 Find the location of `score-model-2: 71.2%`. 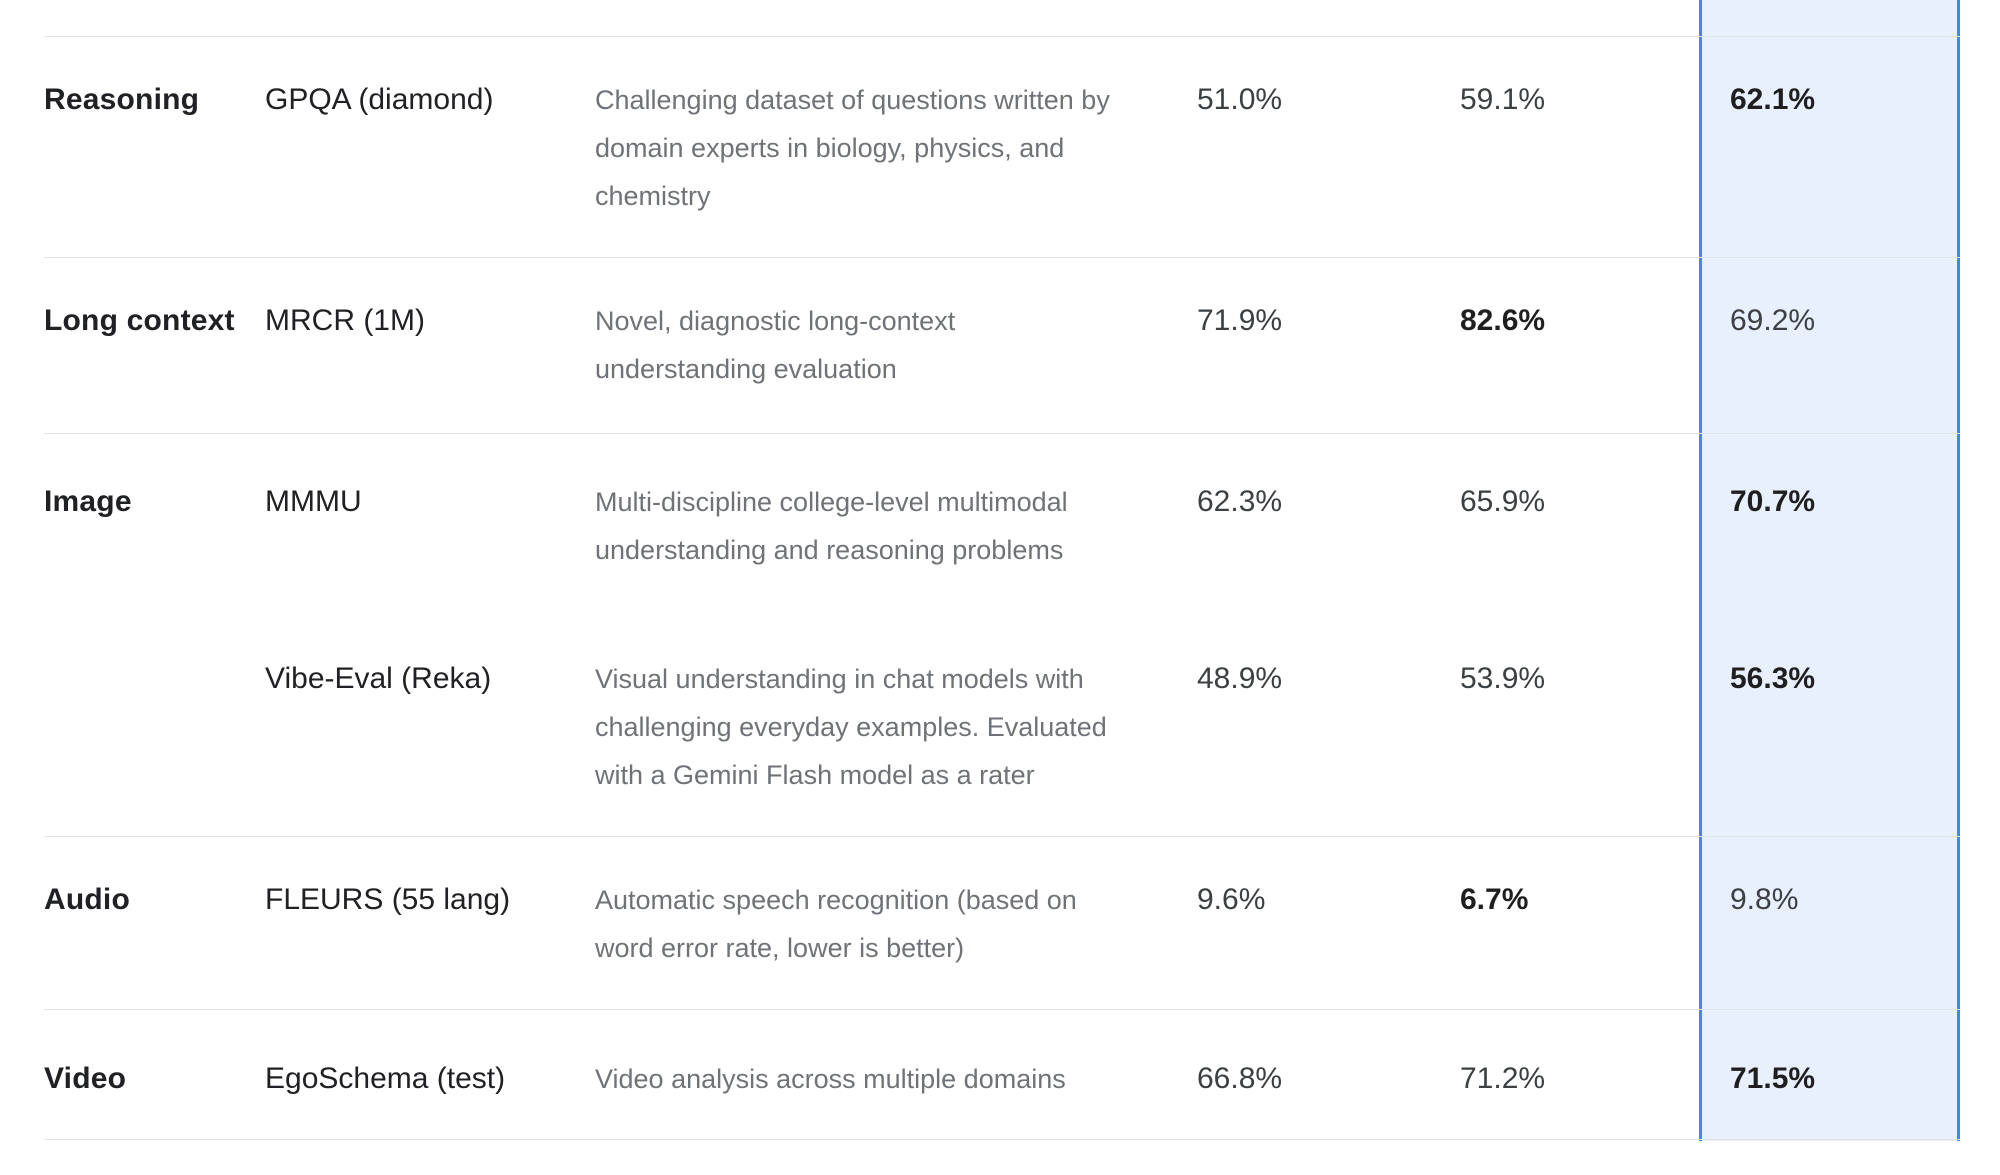

score-model-2: 71.2% is located at coordinates (1503, 1078).